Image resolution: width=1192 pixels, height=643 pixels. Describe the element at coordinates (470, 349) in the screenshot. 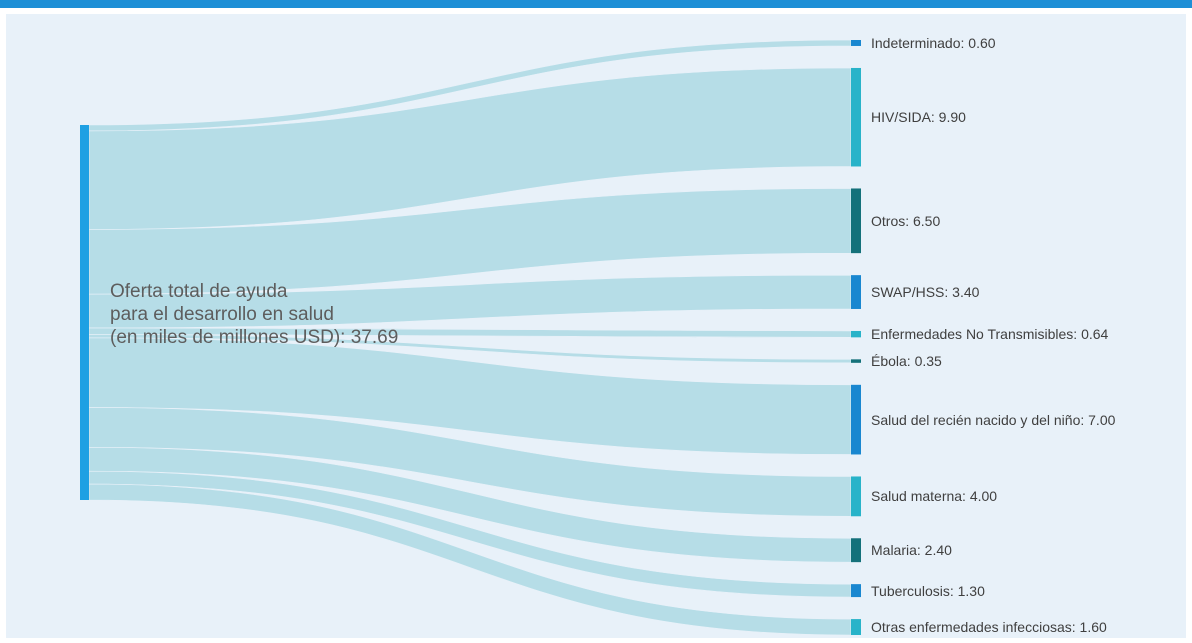

I see `flow-ebola` at that location.